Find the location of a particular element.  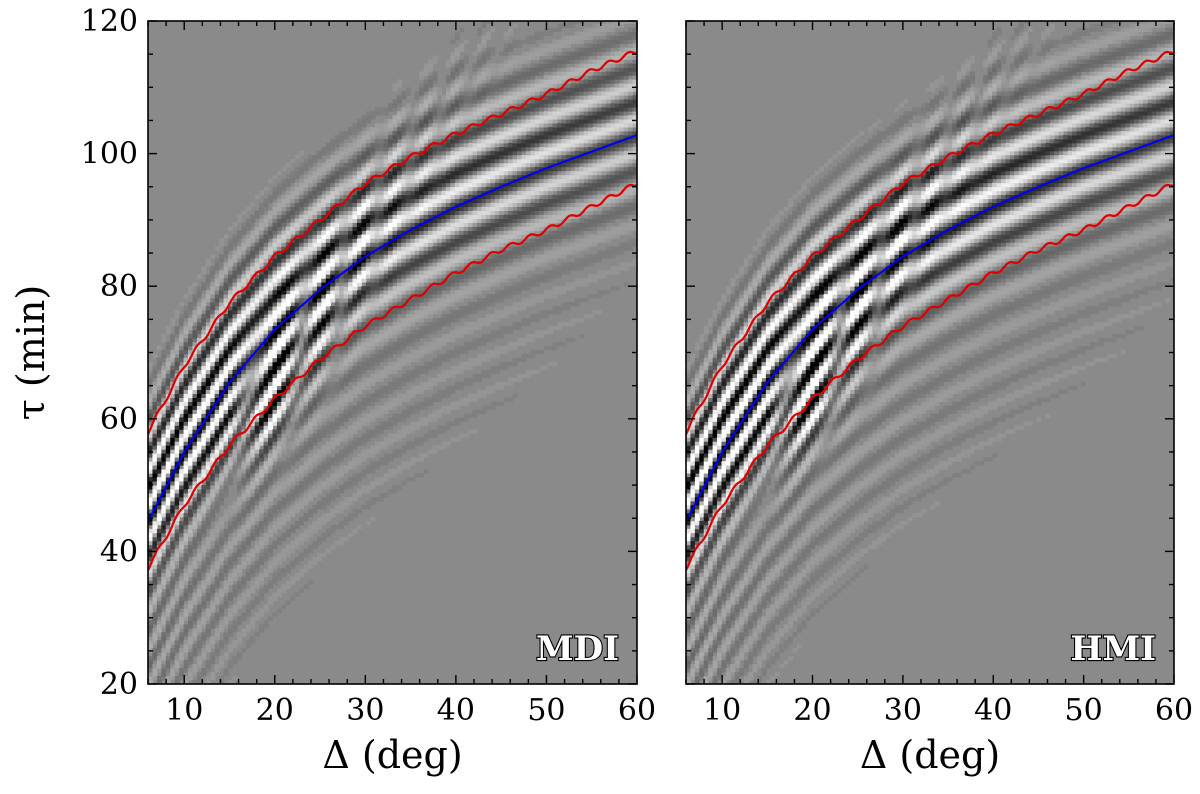

y-tick-label: 40 is located at coordinates (119, 551).